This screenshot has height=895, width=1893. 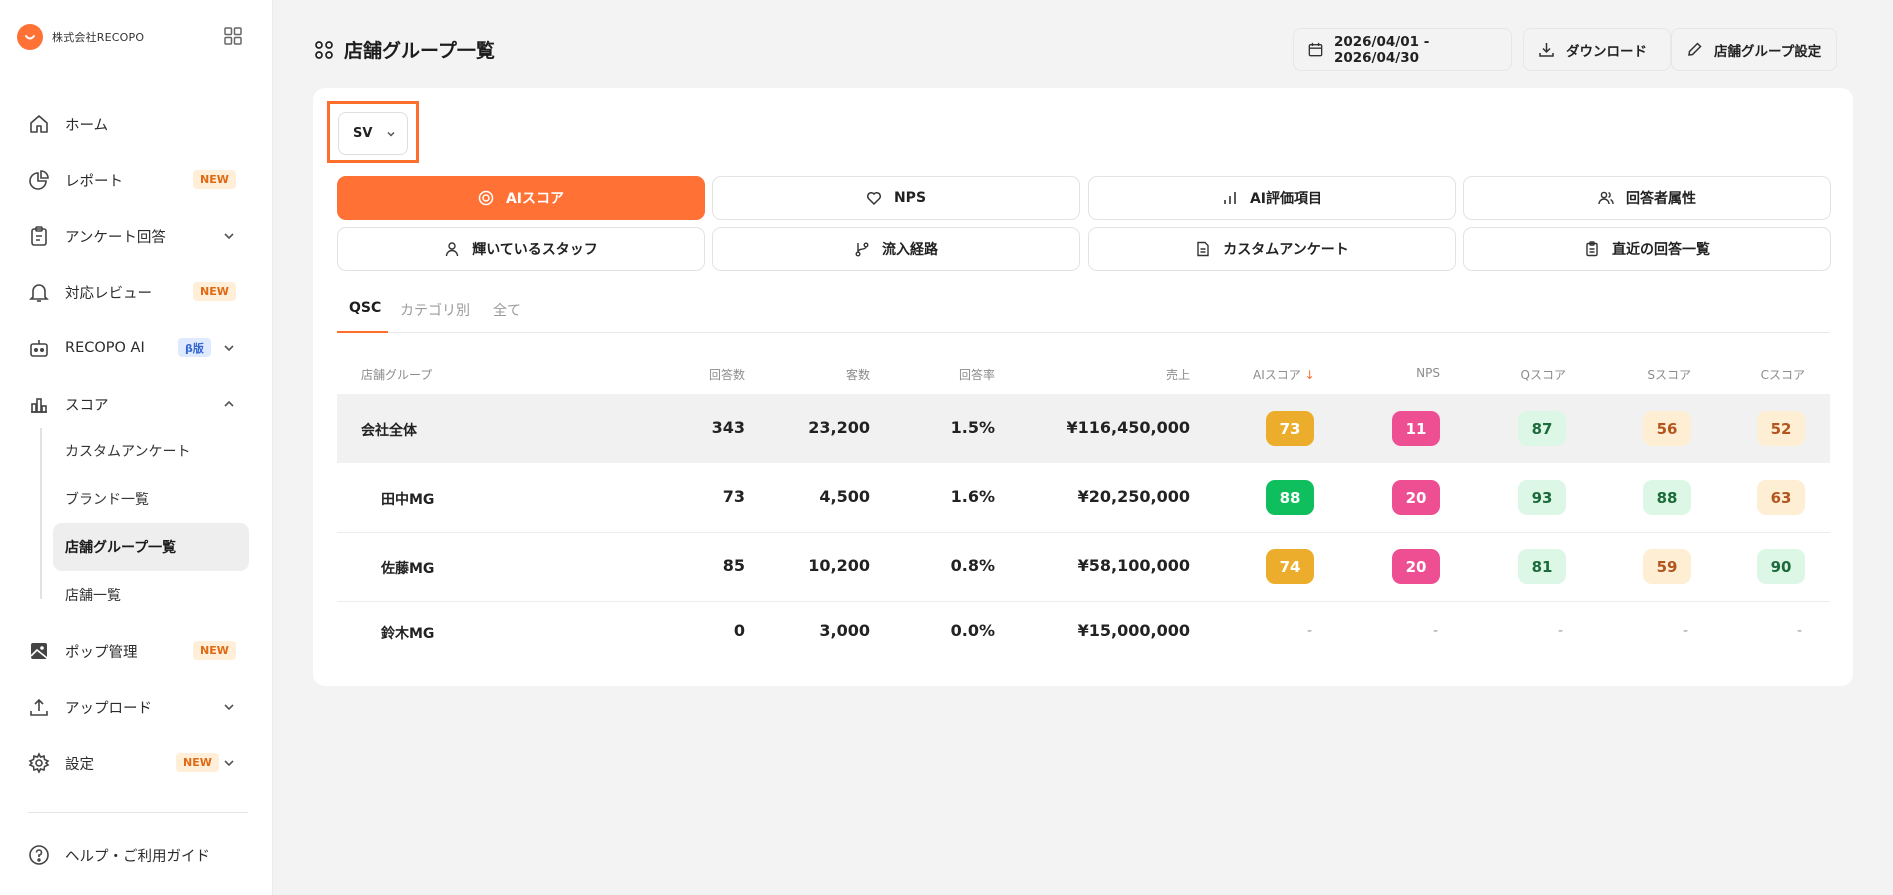 What do you see at coordinates (137, 707) in the screenshot?
I see `nav-upload: アップロード` at bounding box center [137, 707].